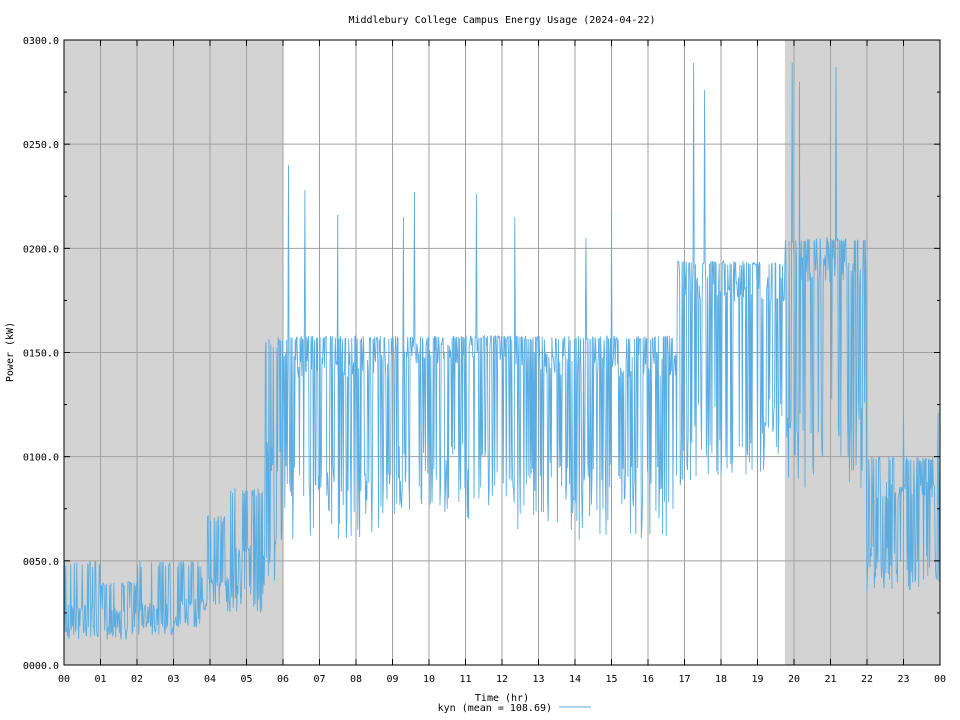  Describe the element at coordinates (575, 679) in the screenshot. I see `x-tick-label-14: 14` at that location.